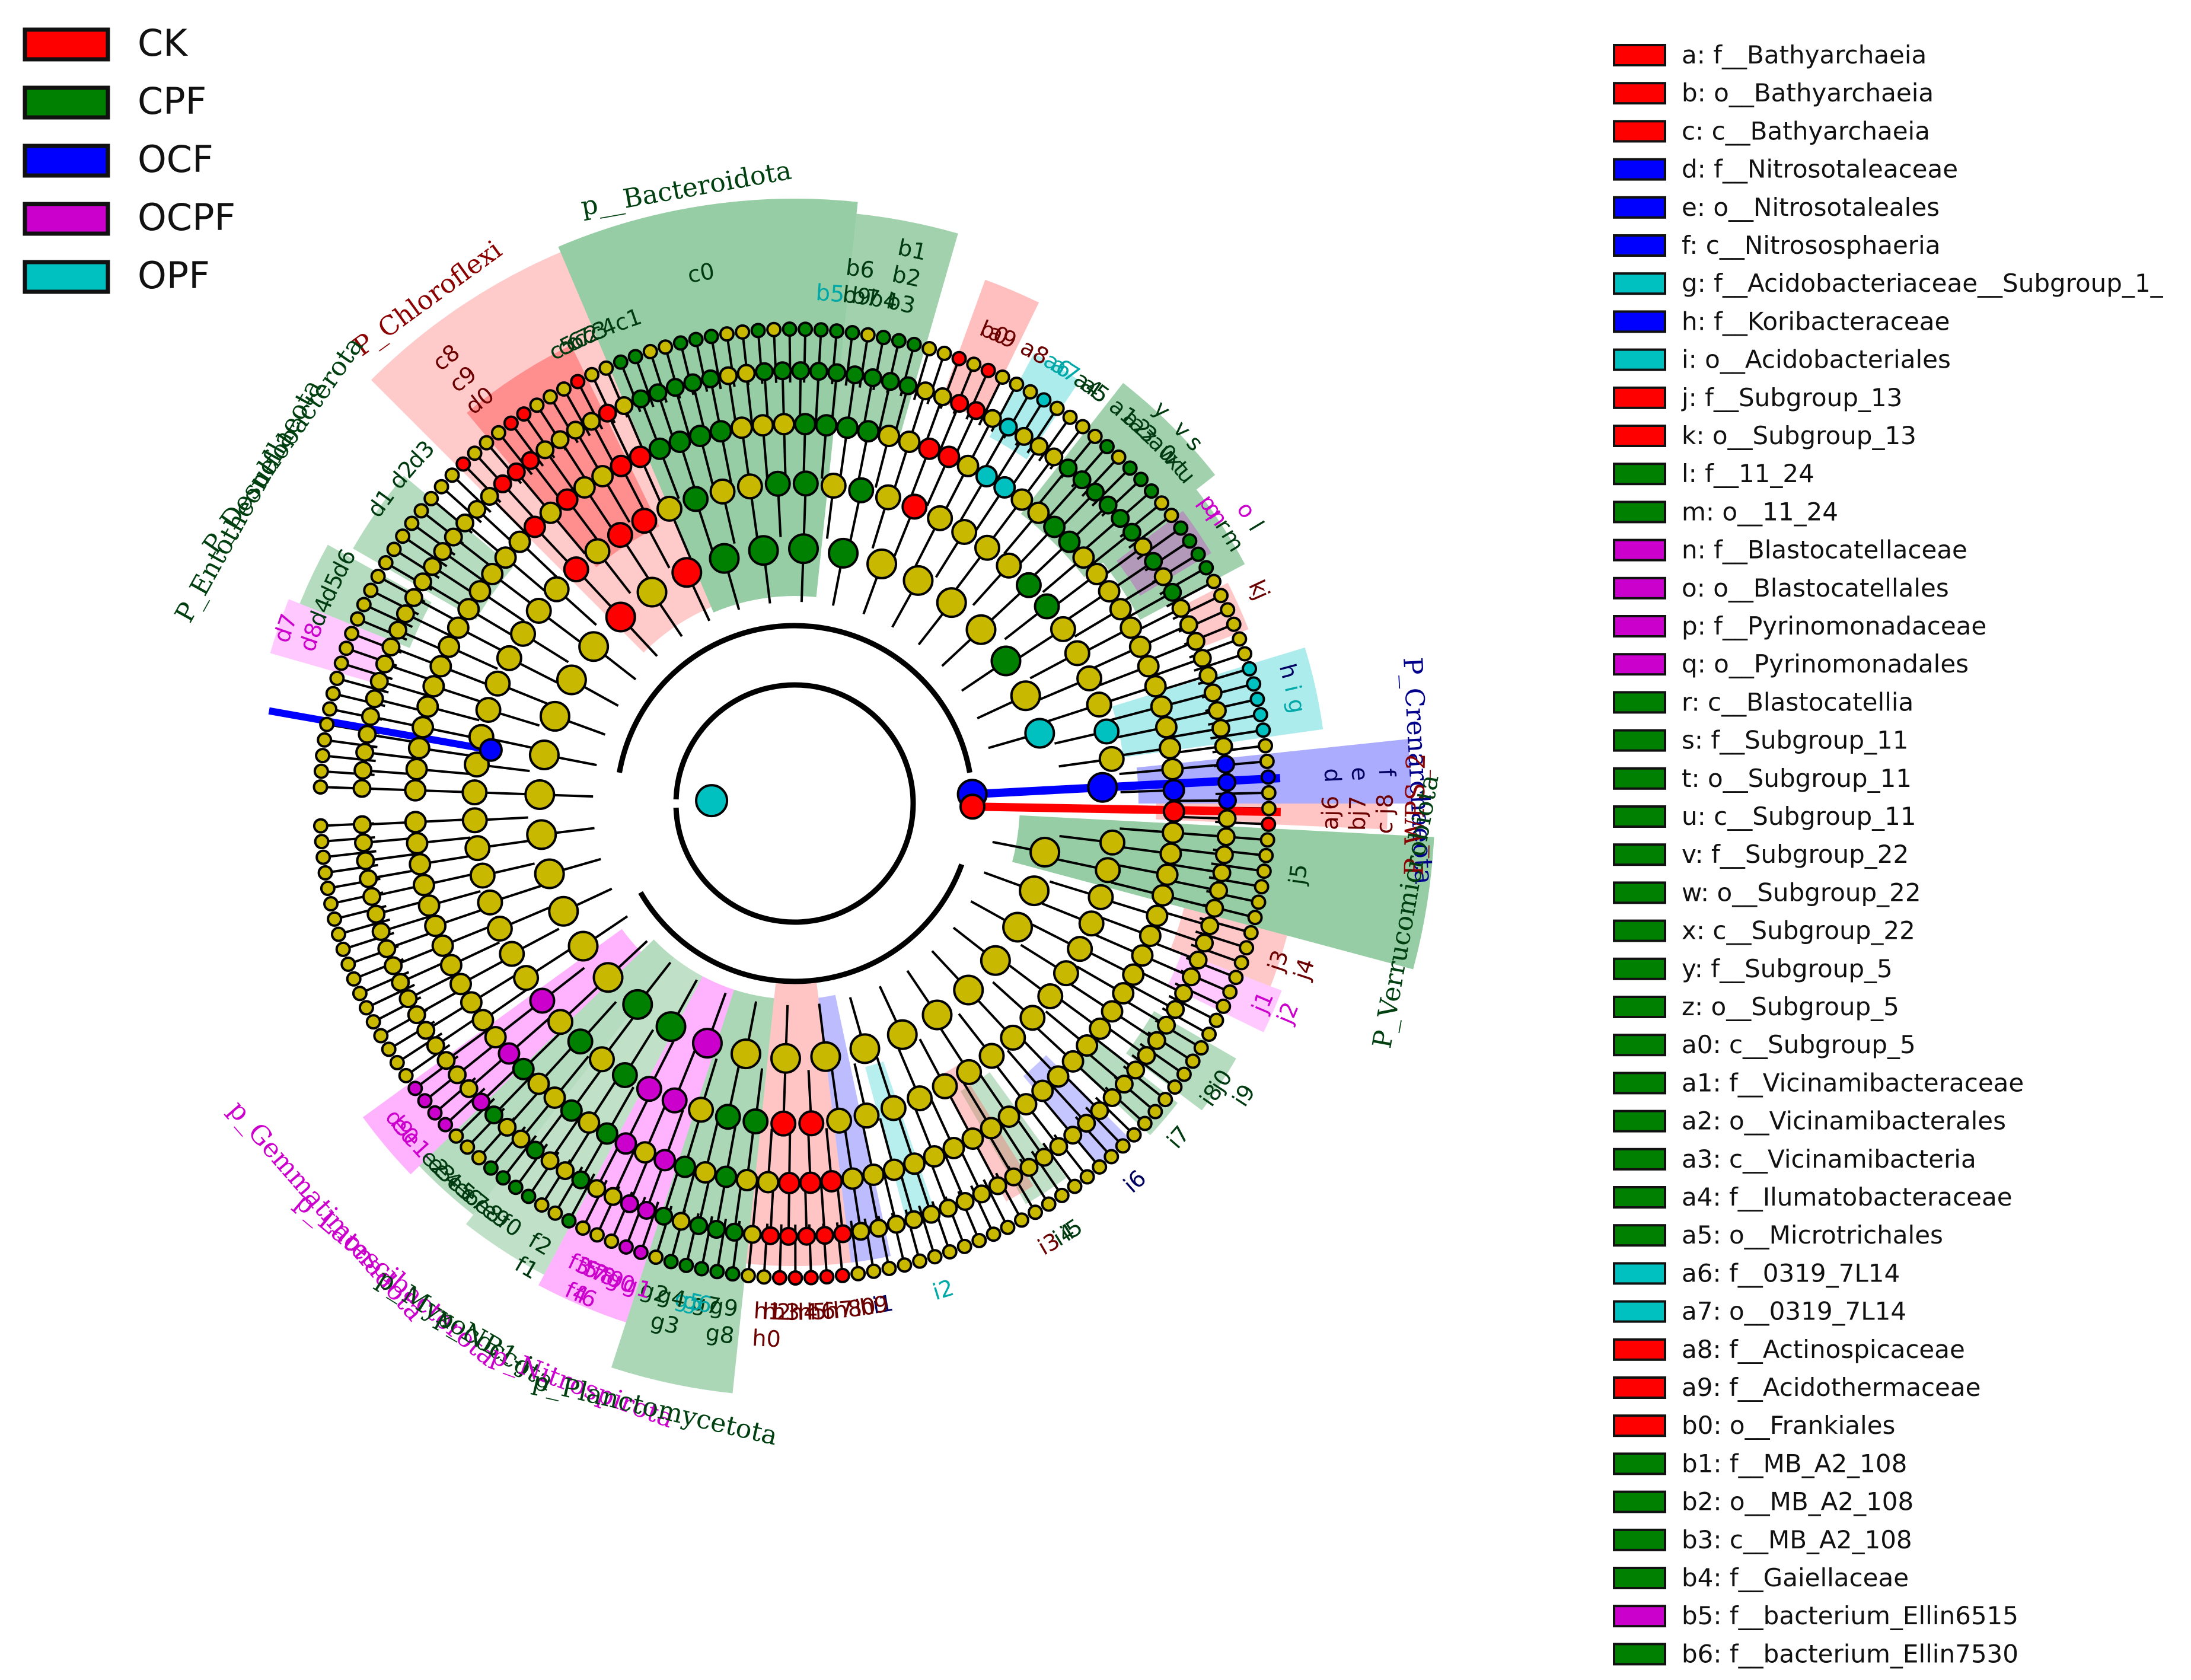 The width and height of the screenshot is (2191, 1680). I want to click on key-swatch-l, so click(1639, 474).